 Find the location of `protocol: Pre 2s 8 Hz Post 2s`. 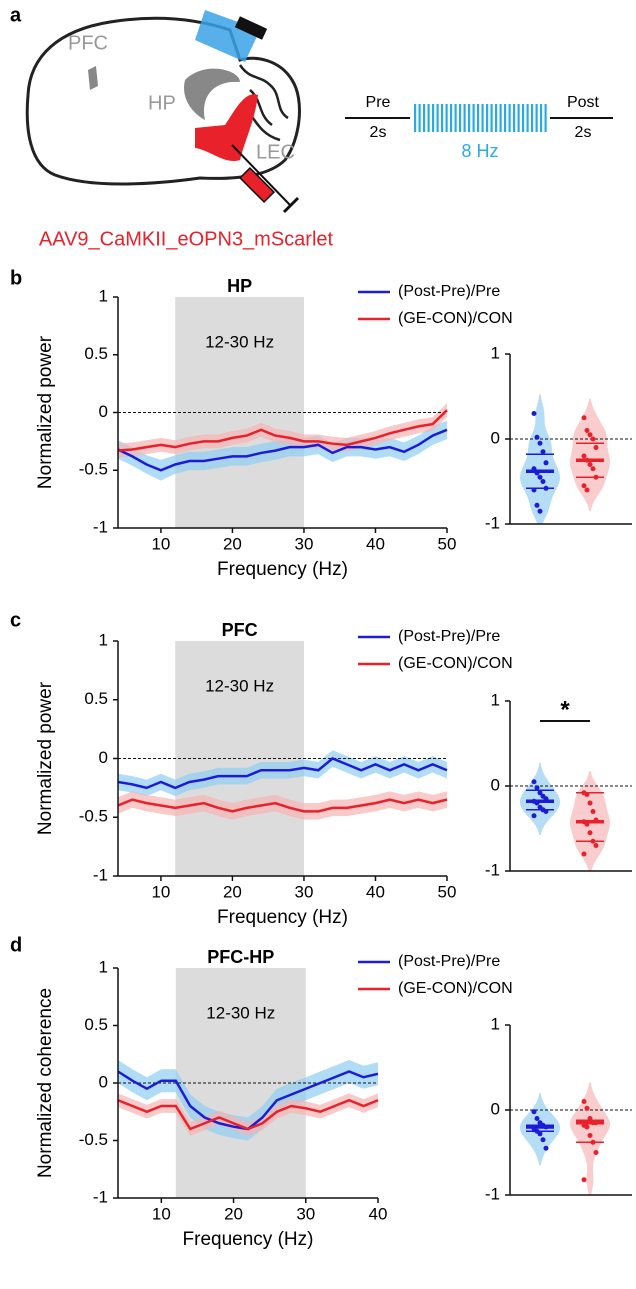

protocol: Pre 2s 8 Hz Post 2s is located at coordinates (479, 127).